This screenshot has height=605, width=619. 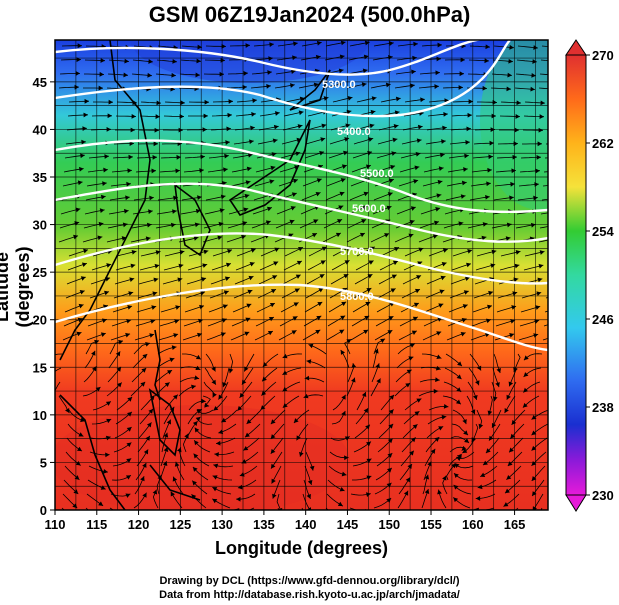 I want to click on y-tick-label: 45, so click(x=40, y=82).